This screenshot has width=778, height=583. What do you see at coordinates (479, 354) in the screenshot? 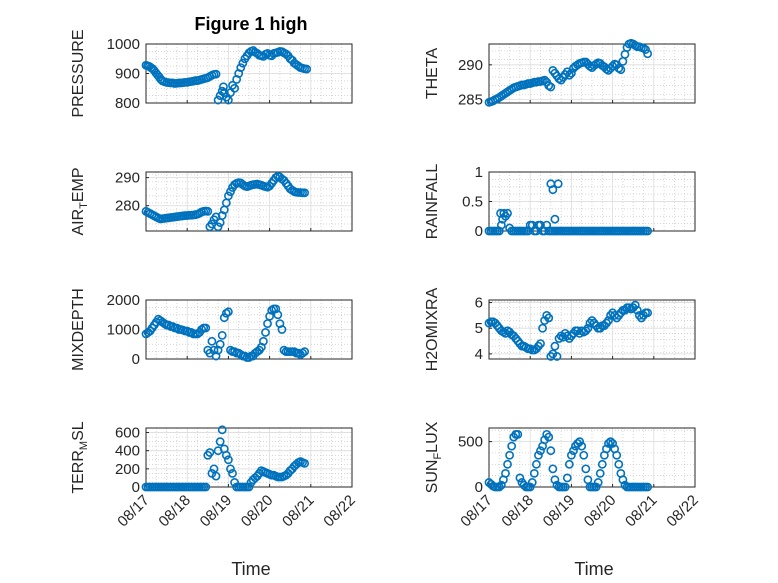
I see `y-tick-label: 4` at bounding box center [479, 354].